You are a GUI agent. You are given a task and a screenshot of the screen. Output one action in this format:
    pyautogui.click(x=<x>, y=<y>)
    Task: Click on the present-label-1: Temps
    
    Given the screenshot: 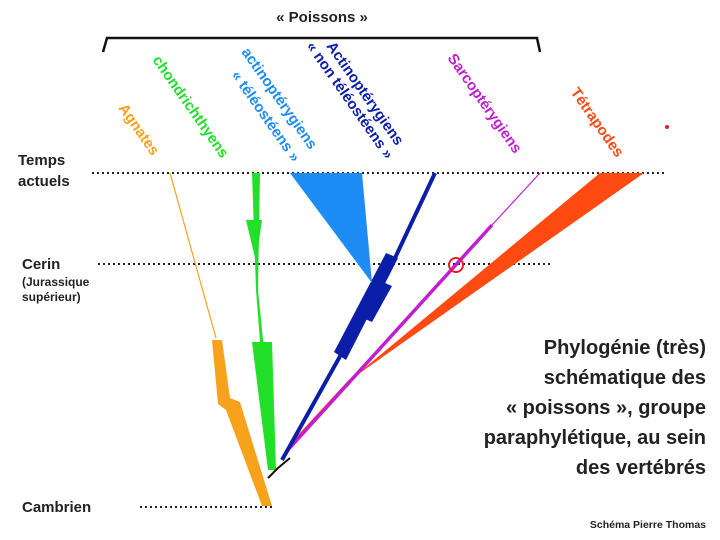 What is the action you would take?
    pyautogui.click(x=41, y=160)
    